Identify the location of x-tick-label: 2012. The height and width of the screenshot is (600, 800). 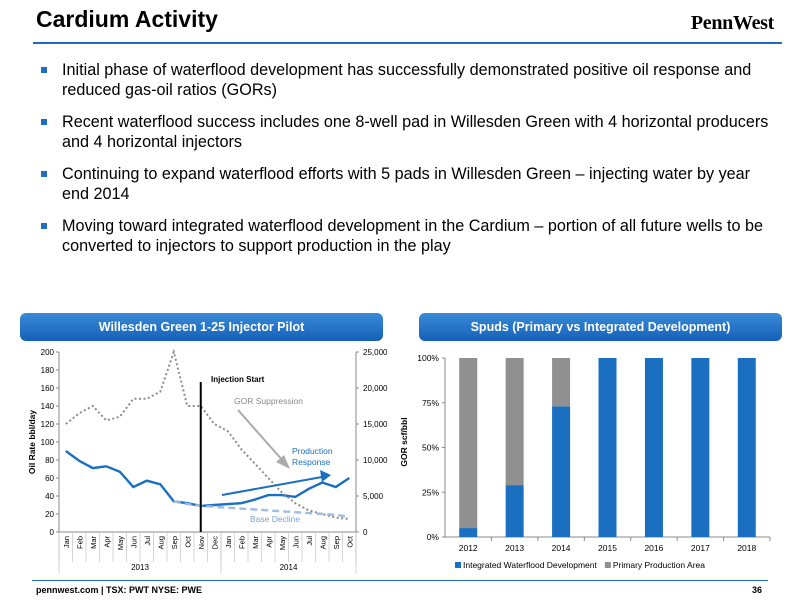
(468, 548).